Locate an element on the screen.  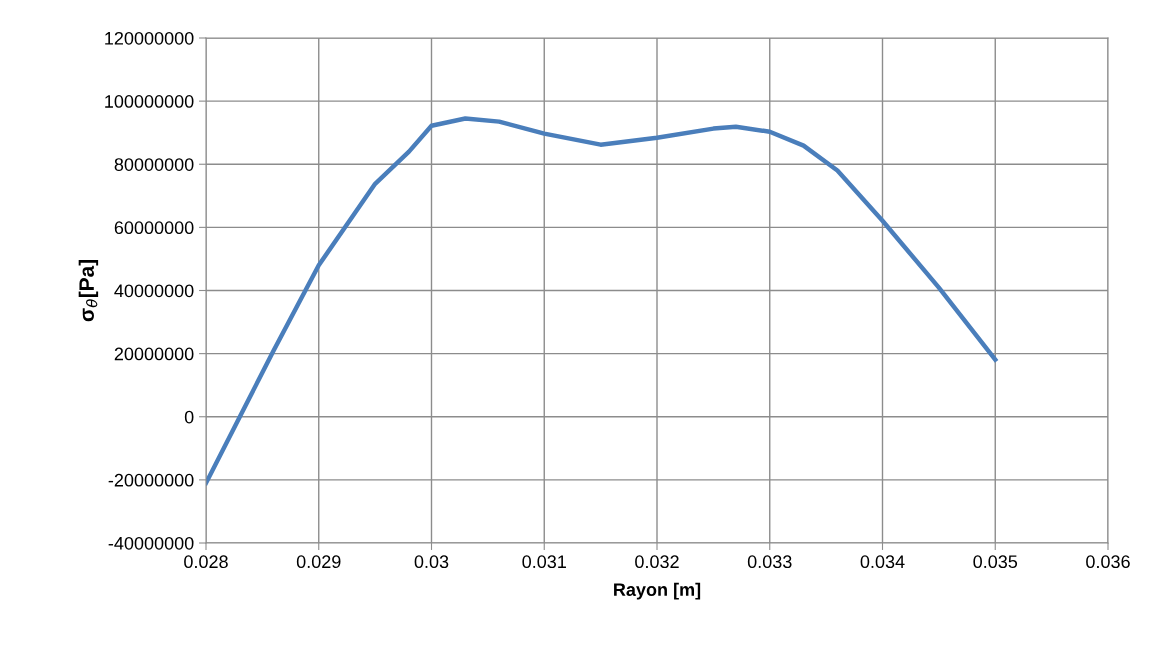
y-tick-label: -20000000 is located at coordinates (151, 480).